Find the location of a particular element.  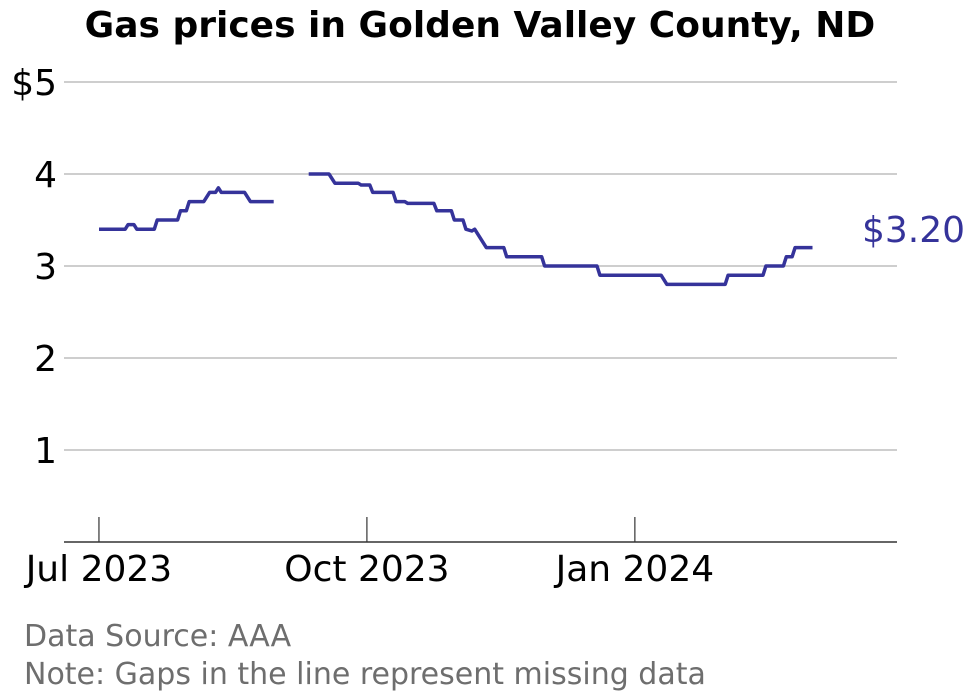

y-tick-label: 2 is located at coordinates (45, 359).